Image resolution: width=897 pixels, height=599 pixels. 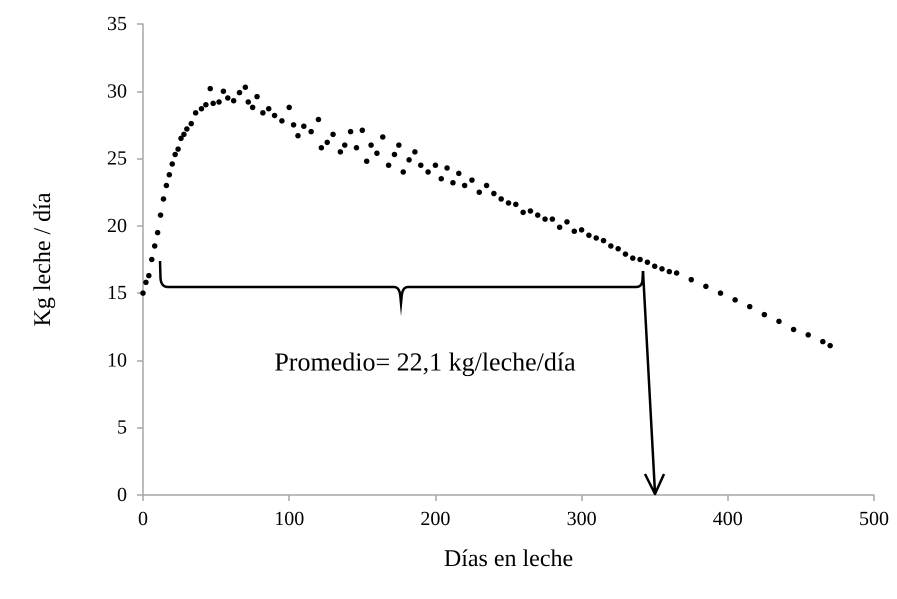 What do you see at coordinates (122, 427) in the screenshot?
I see `y-tick-label: 5` at bounding box center [122, 427].